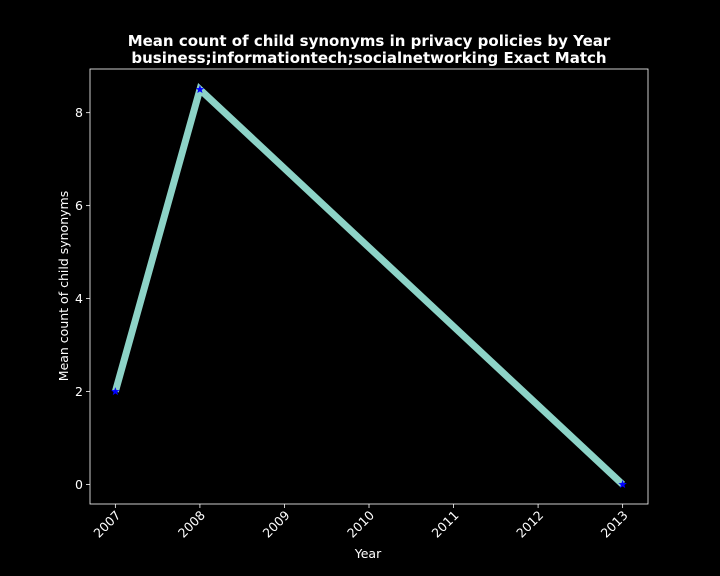  What do you see at coordinates (79, 484) in the screenshot?
I see `y-tick-label: 0` at bounding box center [79, 484].